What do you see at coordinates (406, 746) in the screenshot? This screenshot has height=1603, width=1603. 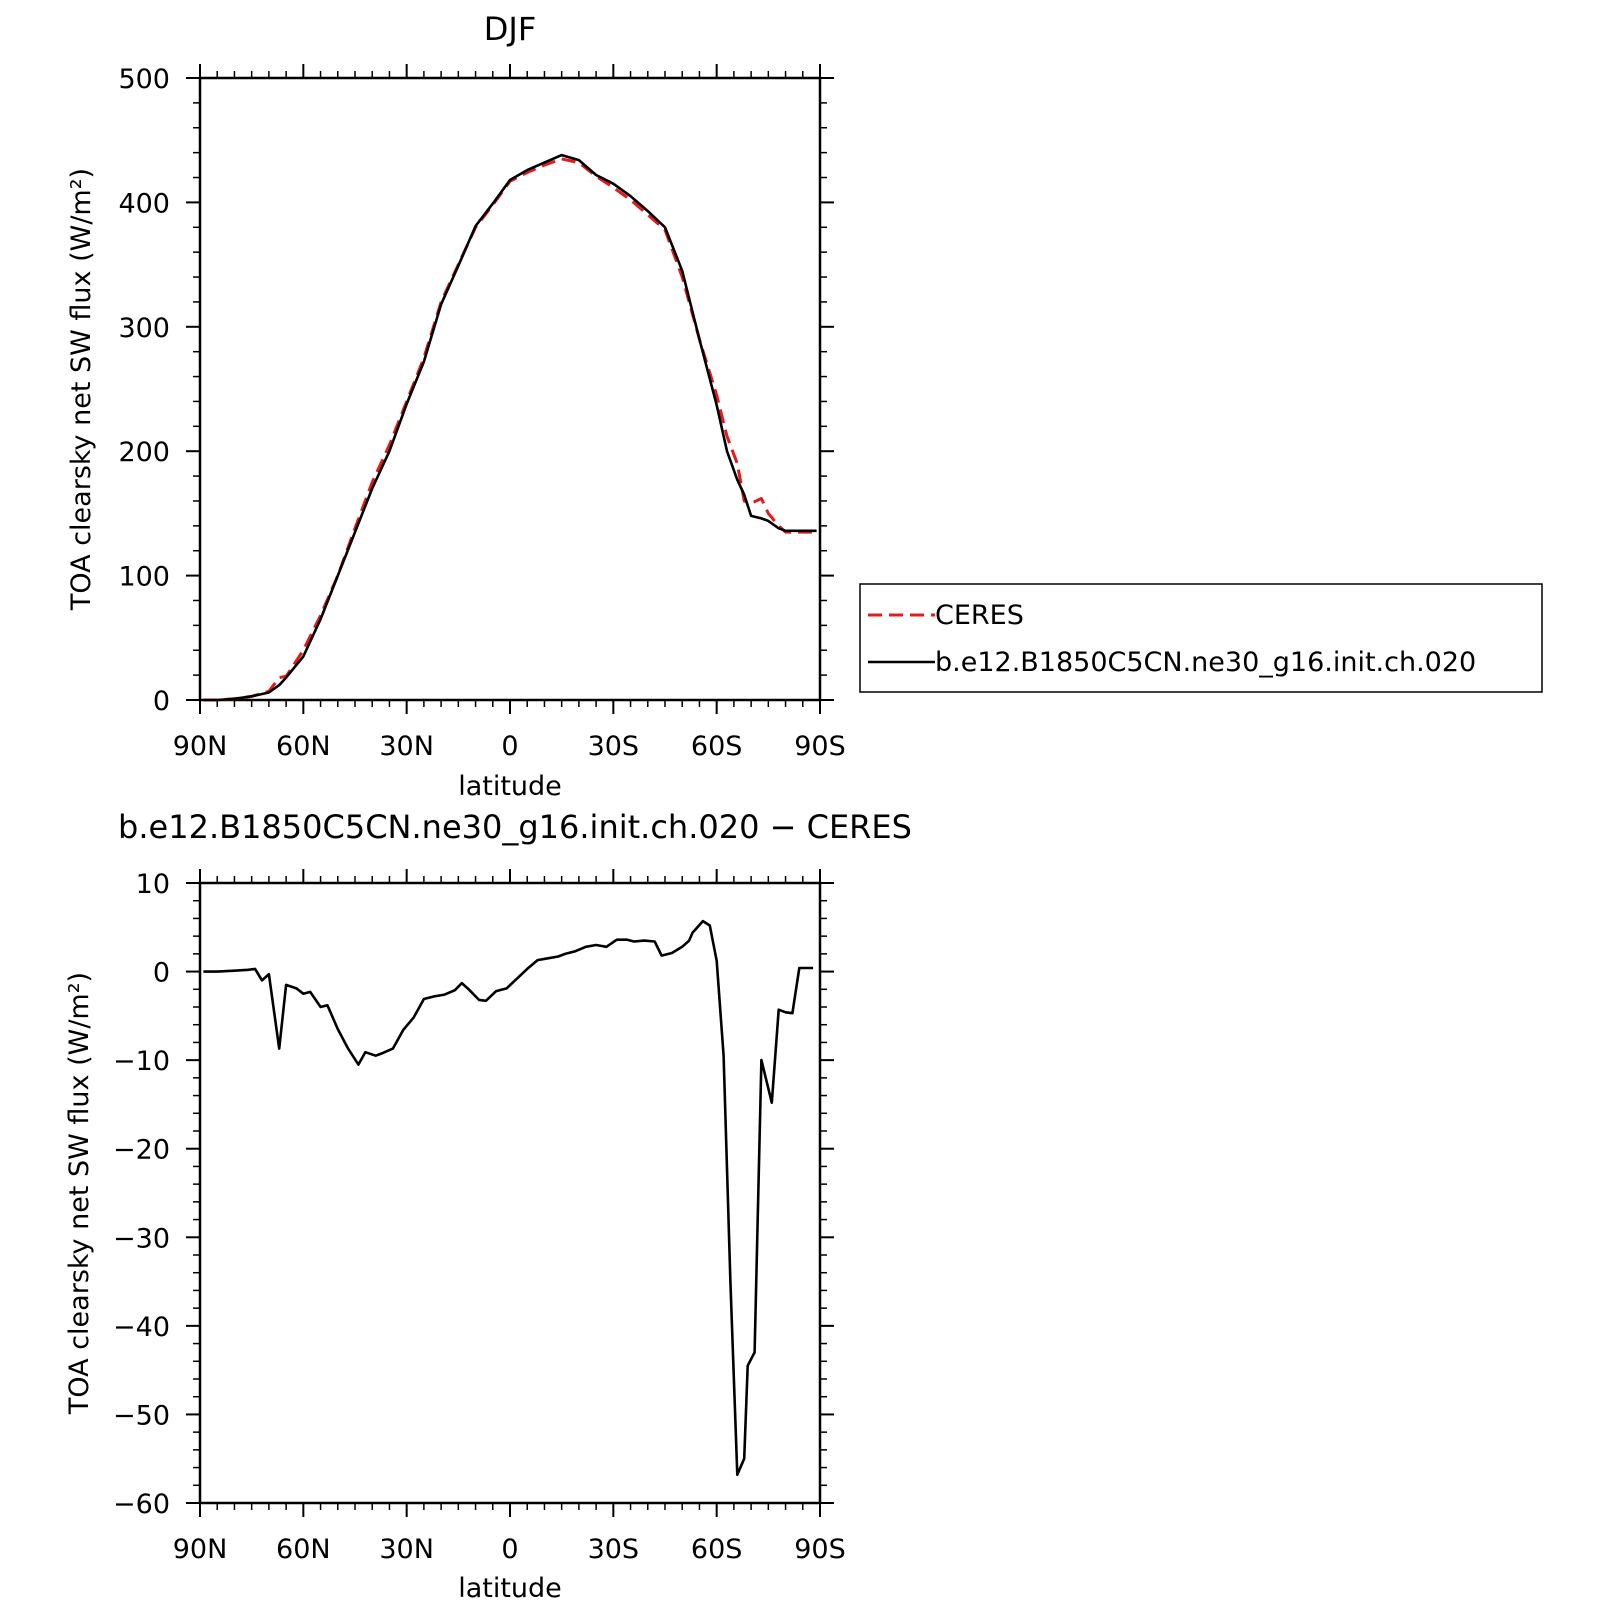 I see `top-x-tick-label: 30N` at bounding box center [406, 746].